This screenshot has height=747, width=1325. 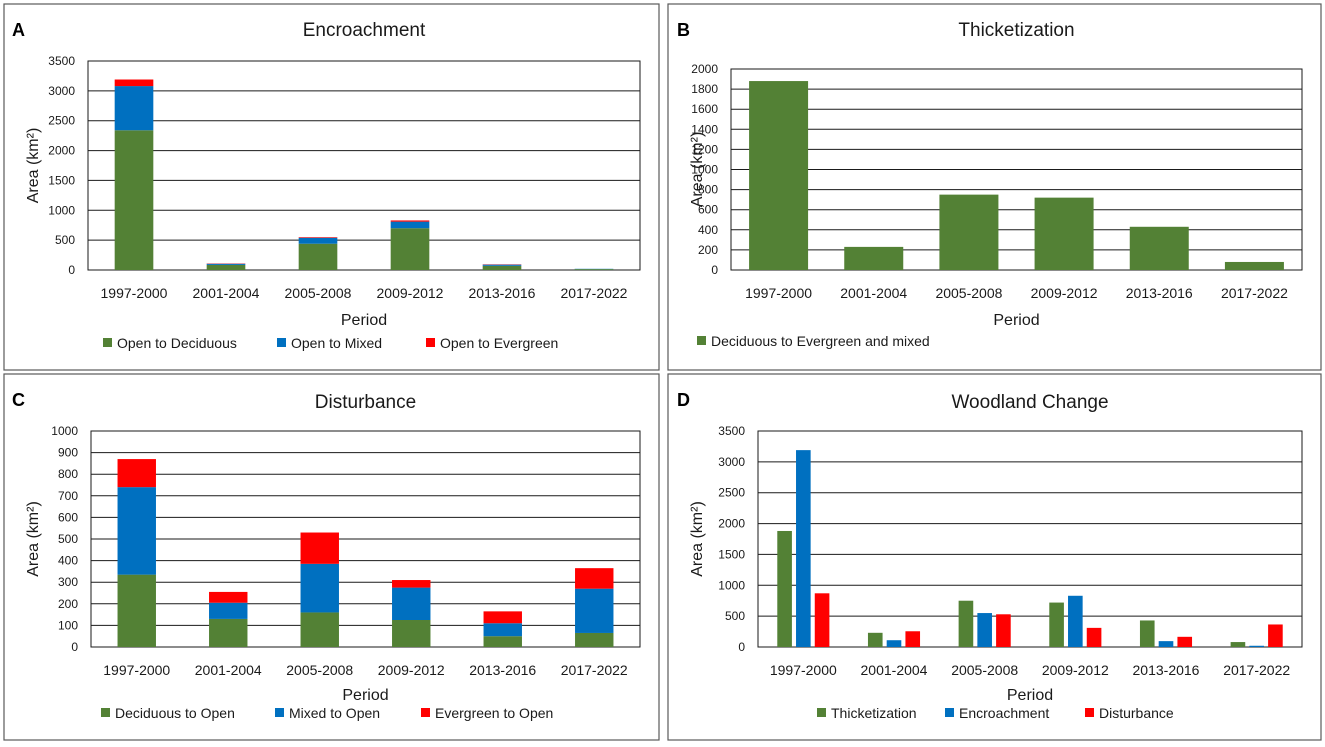 What do you see at coordinates (18, 30) in the screenshot?
I see `panel-a-letter: A` at bounding box center [18, 30].